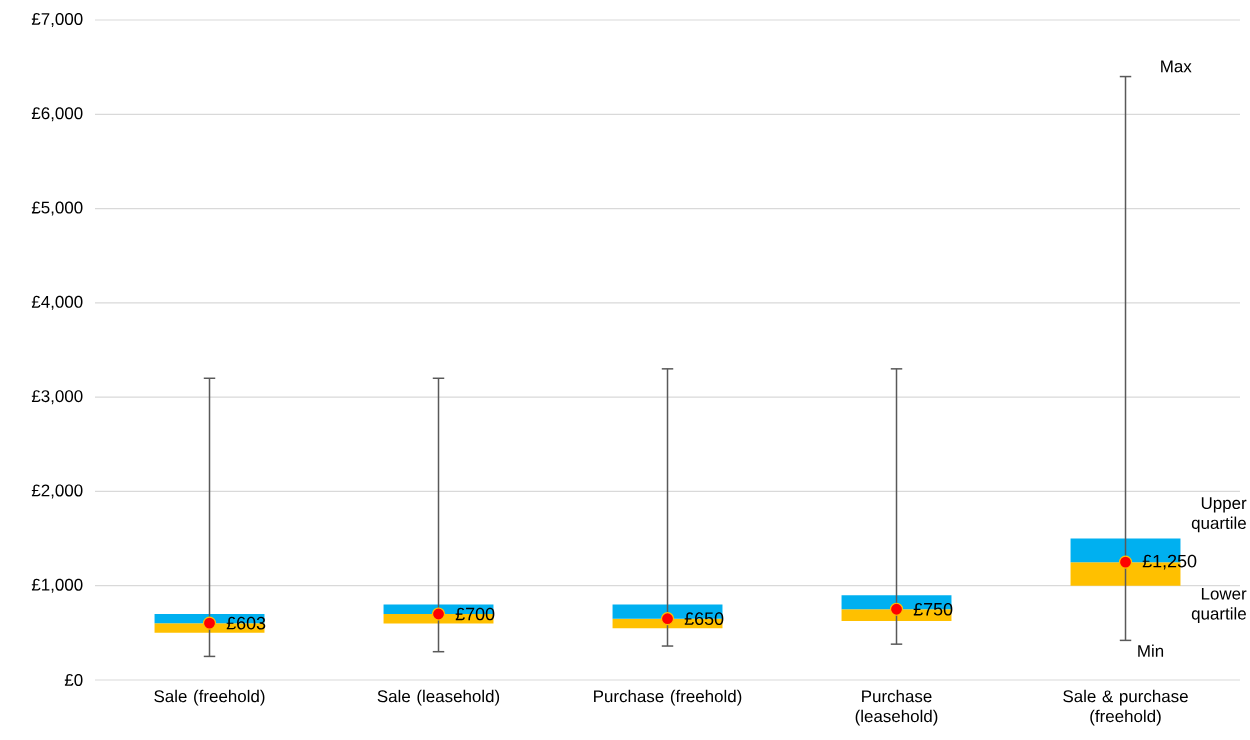 This screenshot has height=740, width=1250. I want to click on y-tick-label: £3,000, so click(57, 397).